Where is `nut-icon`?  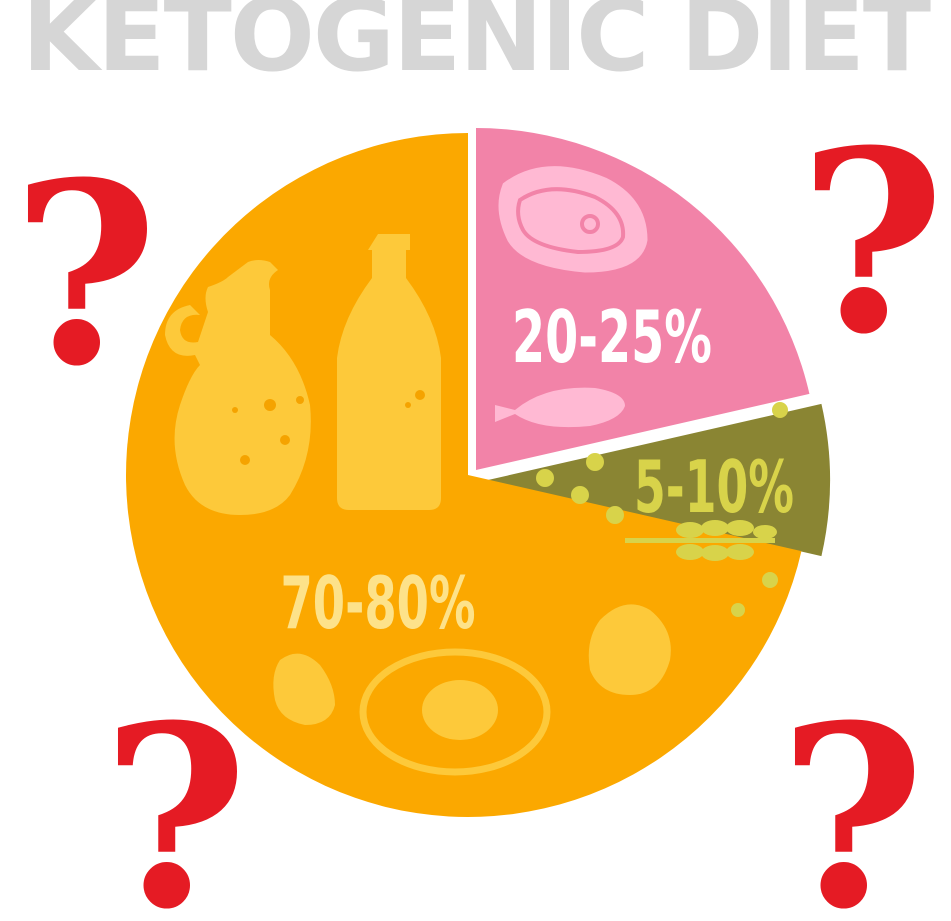 nut-icon is located at coordinates (472, 664).